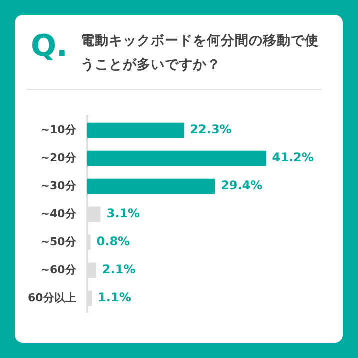 This screenshot has height=358, width=358. What do you see at coordinates (59, 241) in the screenshot?
I see `y-tick-label: ~50分` at bounding box center [59, 241].